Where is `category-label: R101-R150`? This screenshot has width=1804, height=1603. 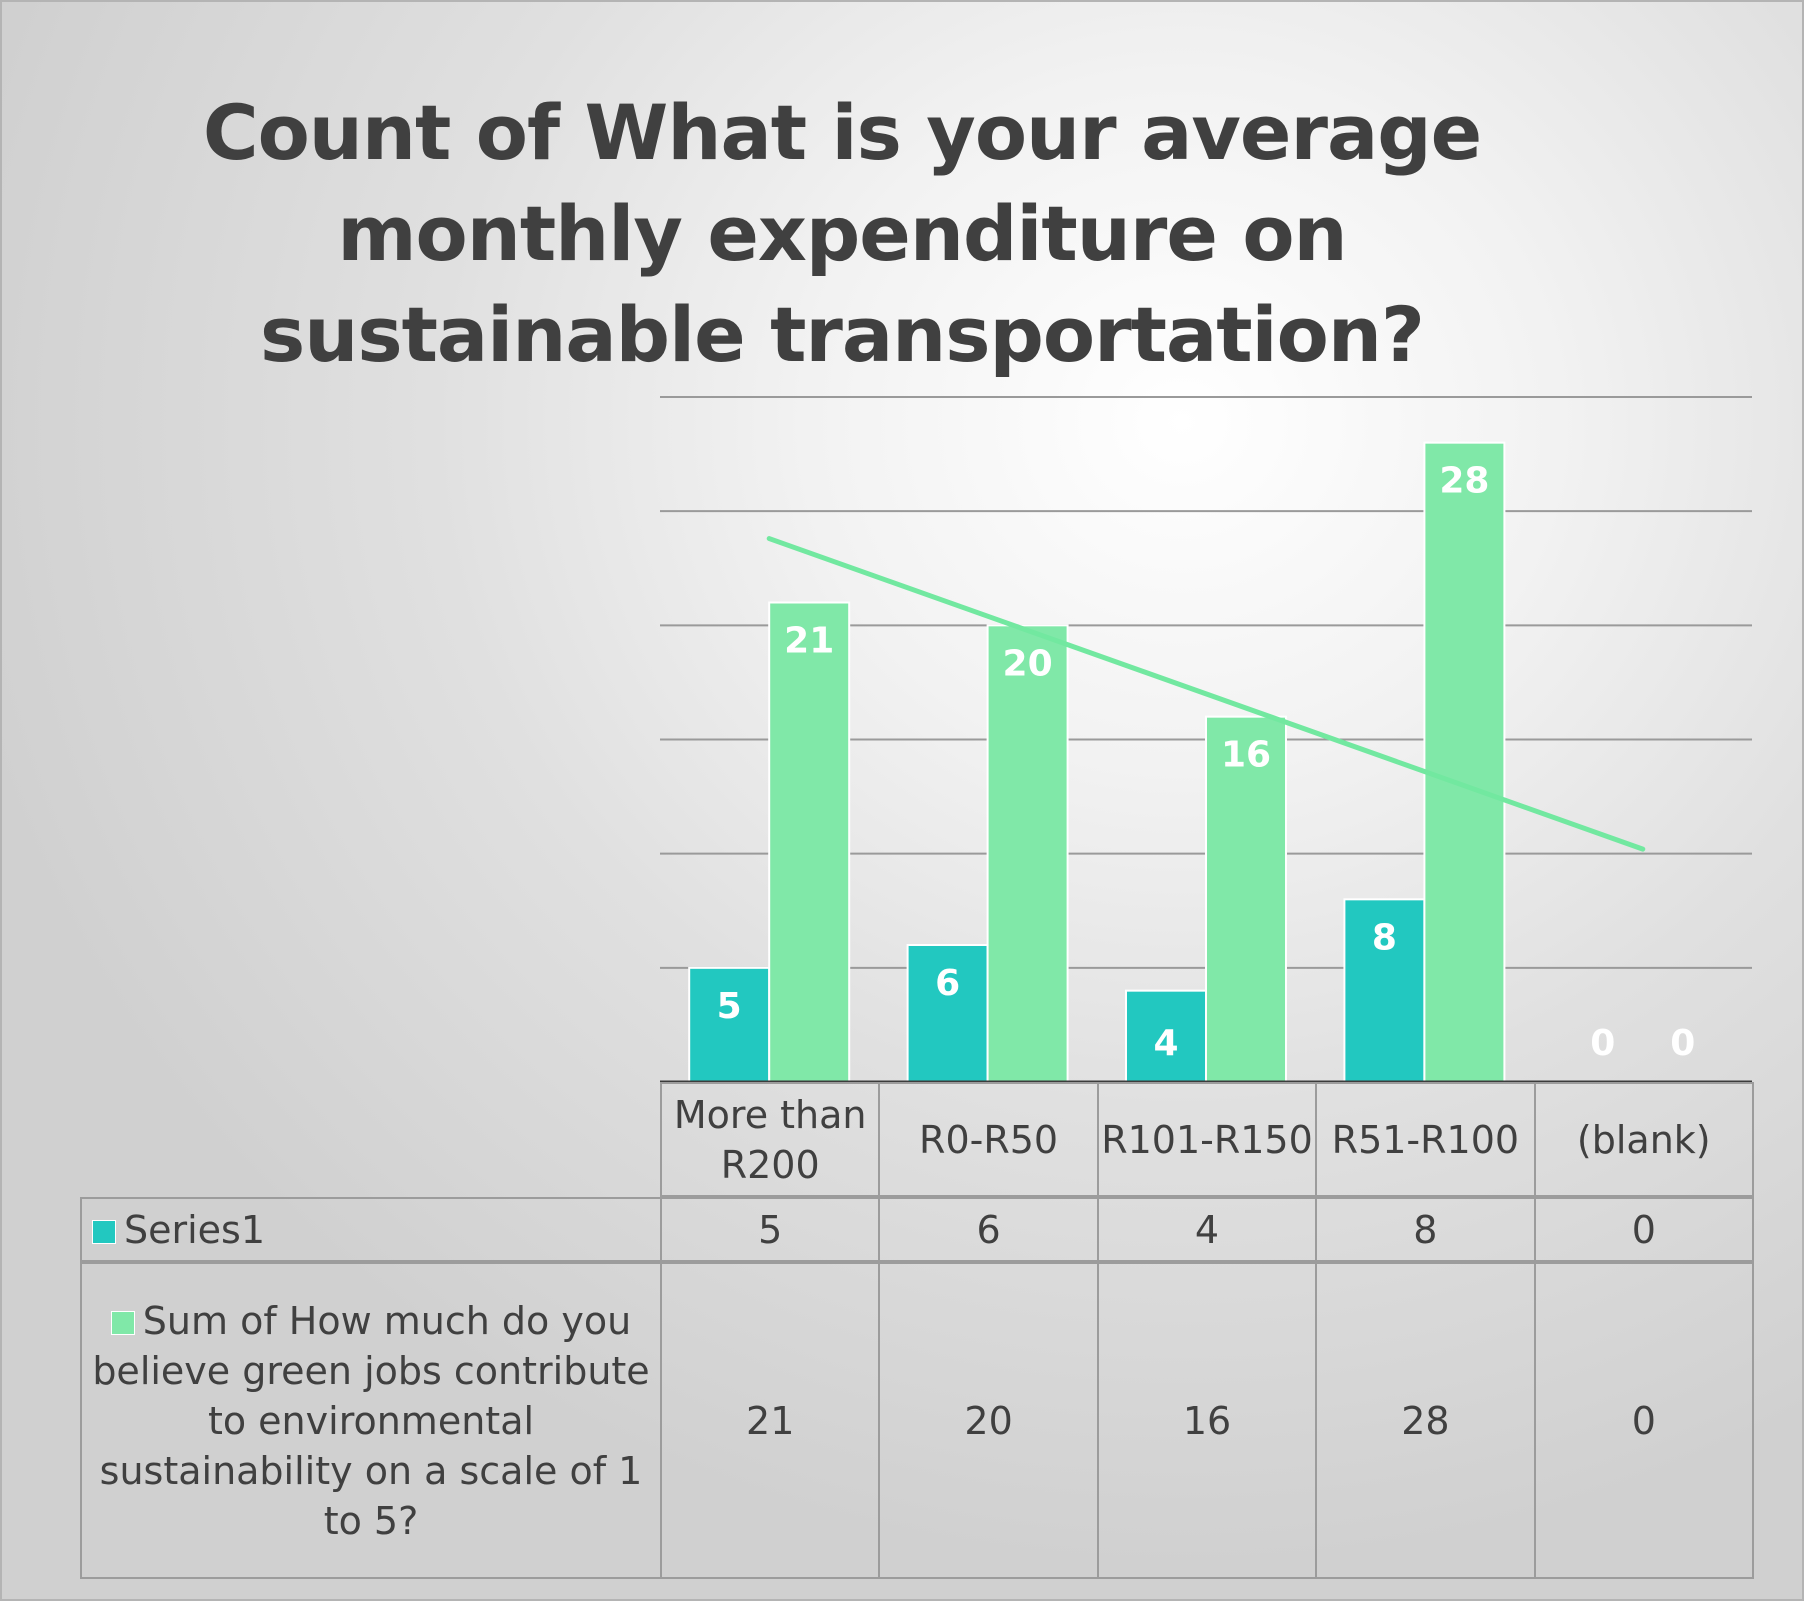 category-label: R101-R150 is located at coordinates (1207, 1139).